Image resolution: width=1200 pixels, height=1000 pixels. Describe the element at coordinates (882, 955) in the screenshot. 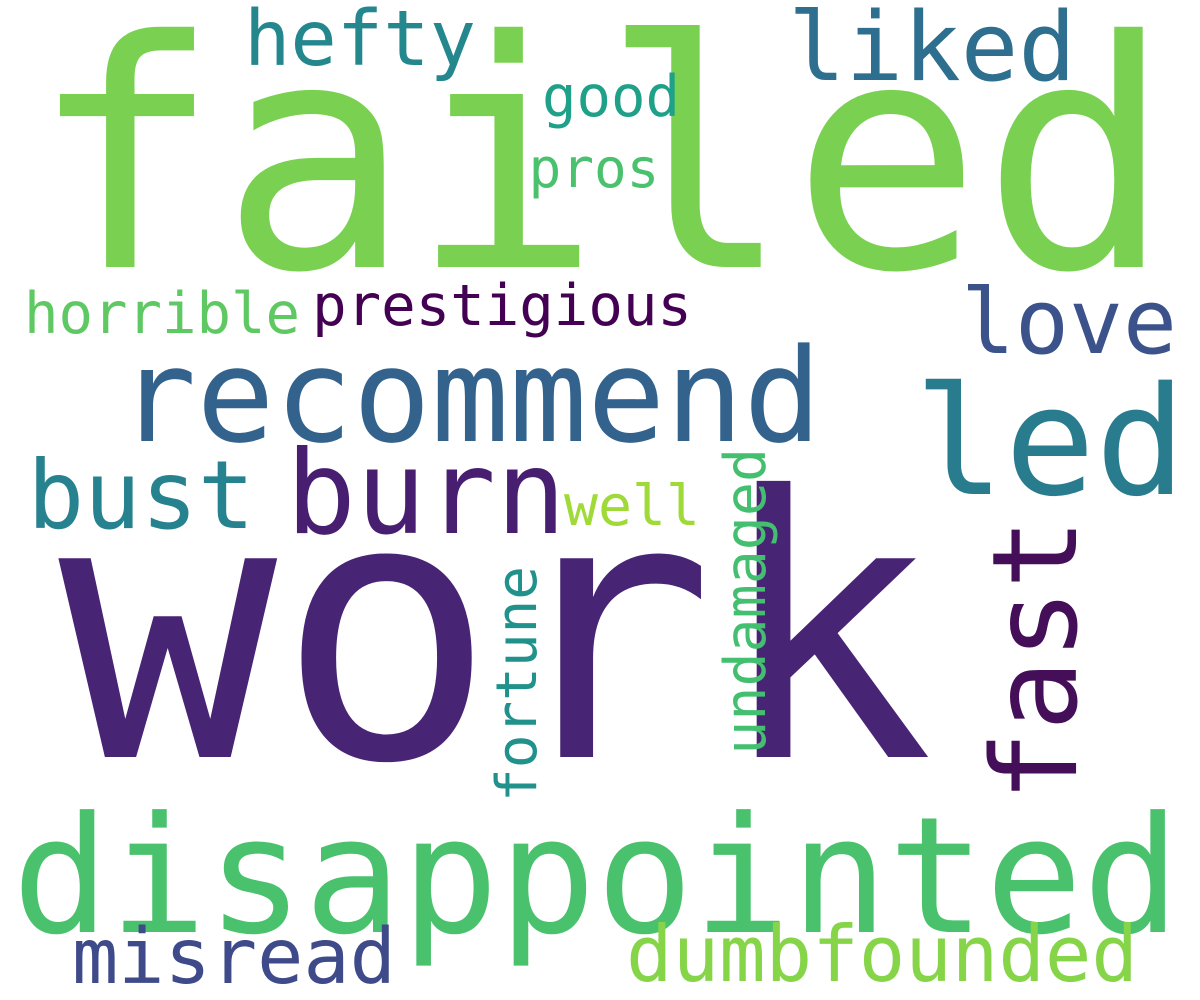

I see `word-dumbfounded: dumbfounded` at that location.